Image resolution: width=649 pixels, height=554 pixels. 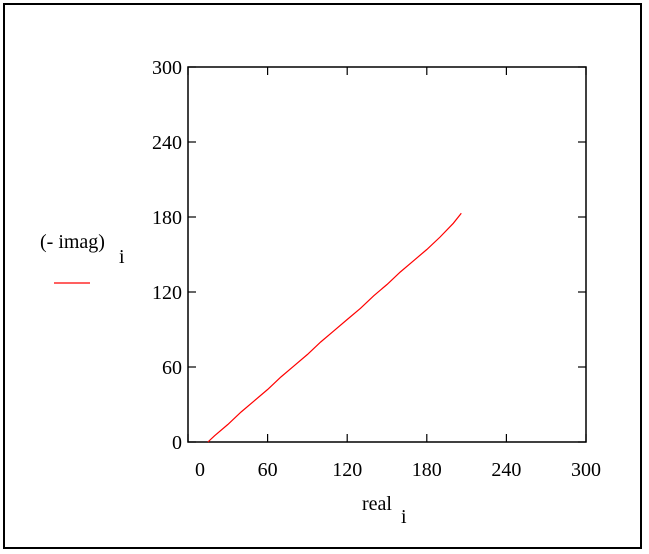 What do you see at coordinates (586, 470) in the screenshot?
I see `x-tick-label: 300` at bounding box center [586, 470].